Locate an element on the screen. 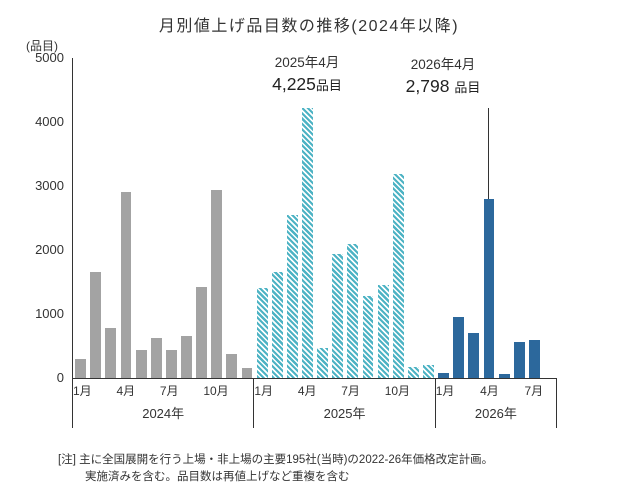 This screenshot has width=618, height=497. bar-2025年-6月 is located at coordinates (338, 316).